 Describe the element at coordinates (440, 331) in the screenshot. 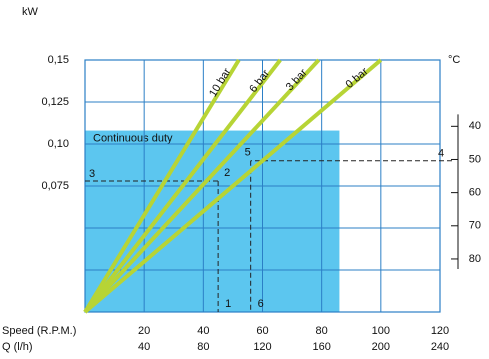

I see `x-tick-label: 120` at that location.